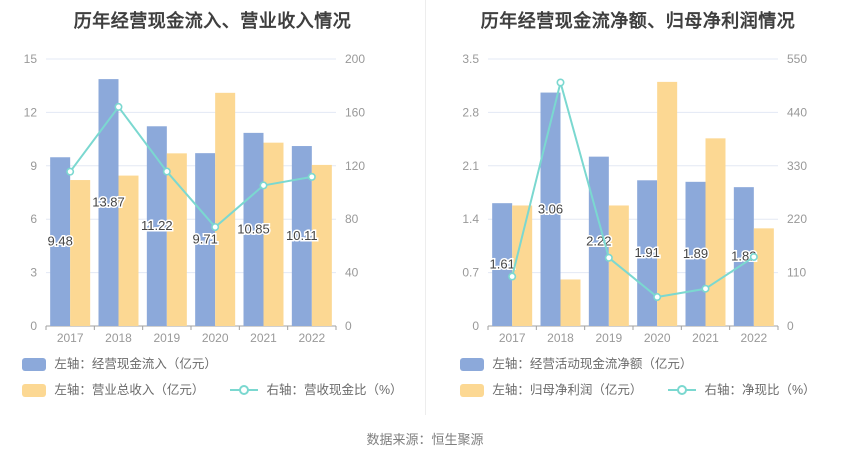  I want to click on legend-label-net-profit: 左轴：归母净利润（亿元）, so click(567, 390).